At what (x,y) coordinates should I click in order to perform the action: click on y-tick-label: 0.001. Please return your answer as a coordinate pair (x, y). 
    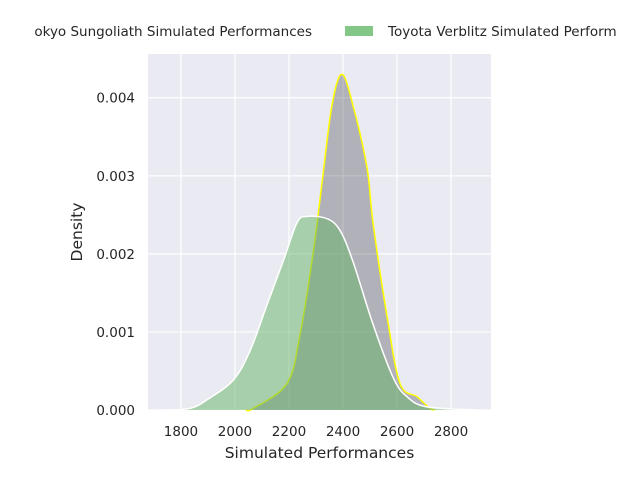
    Looking at the image, I should click on (115, 333).